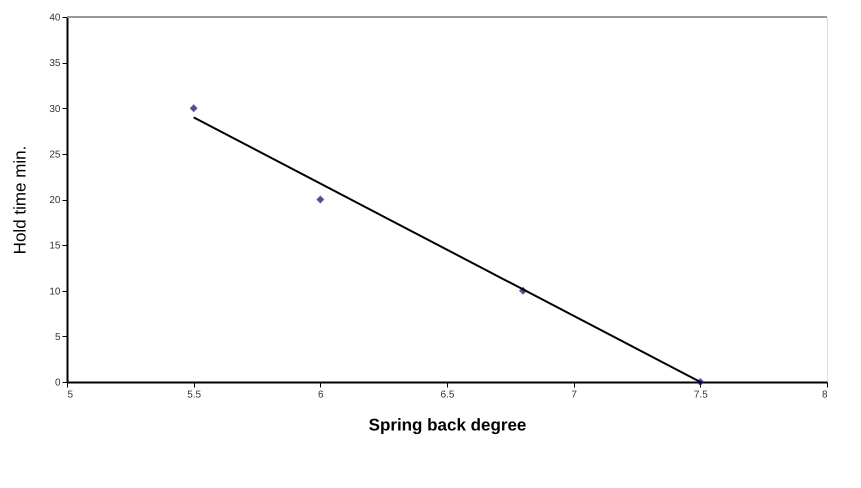  What do you see at coordinates (20, 200) in the screenshot?
I see `y-axis-title: Hold time min.` at bounding box center [20, 200].